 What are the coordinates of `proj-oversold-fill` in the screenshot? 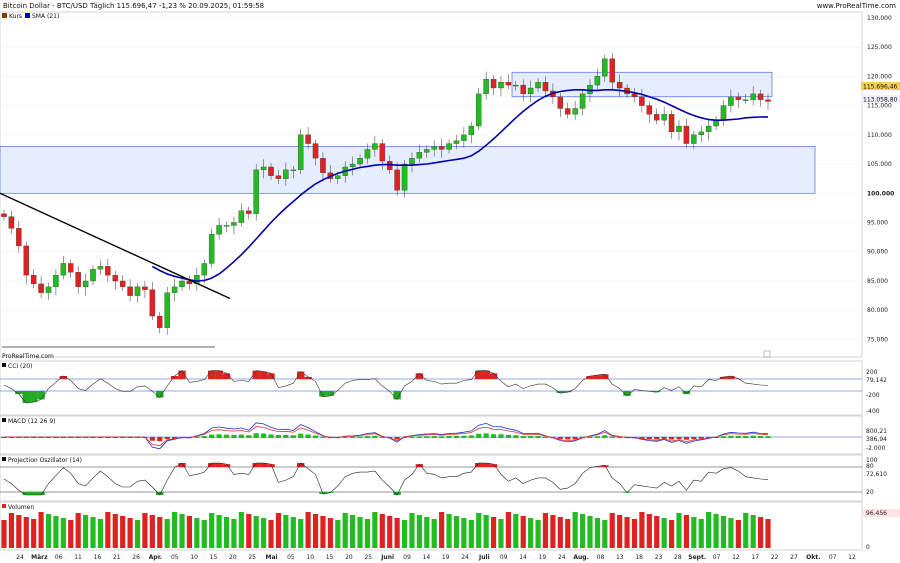 It's located at (323, 493).